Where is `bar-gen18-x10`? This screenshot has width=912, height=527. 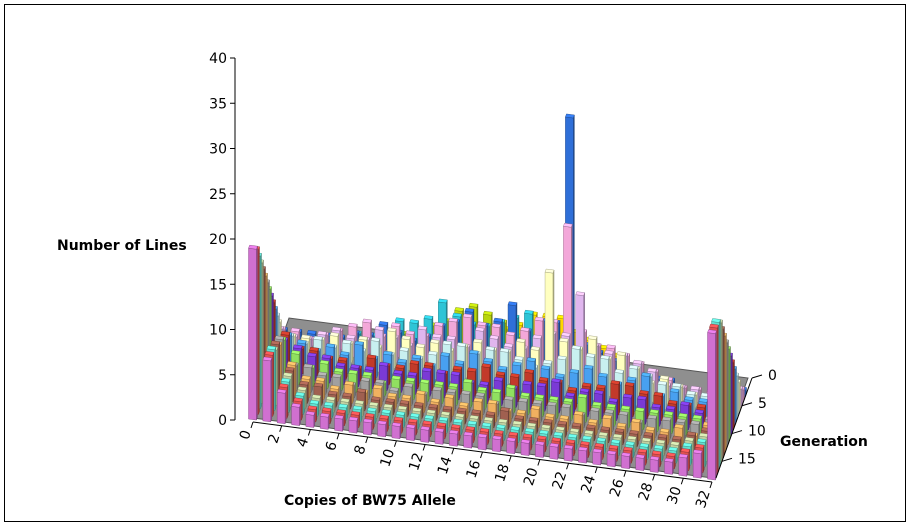 bar-gen18-x10 is located at coordinates (396, 431).